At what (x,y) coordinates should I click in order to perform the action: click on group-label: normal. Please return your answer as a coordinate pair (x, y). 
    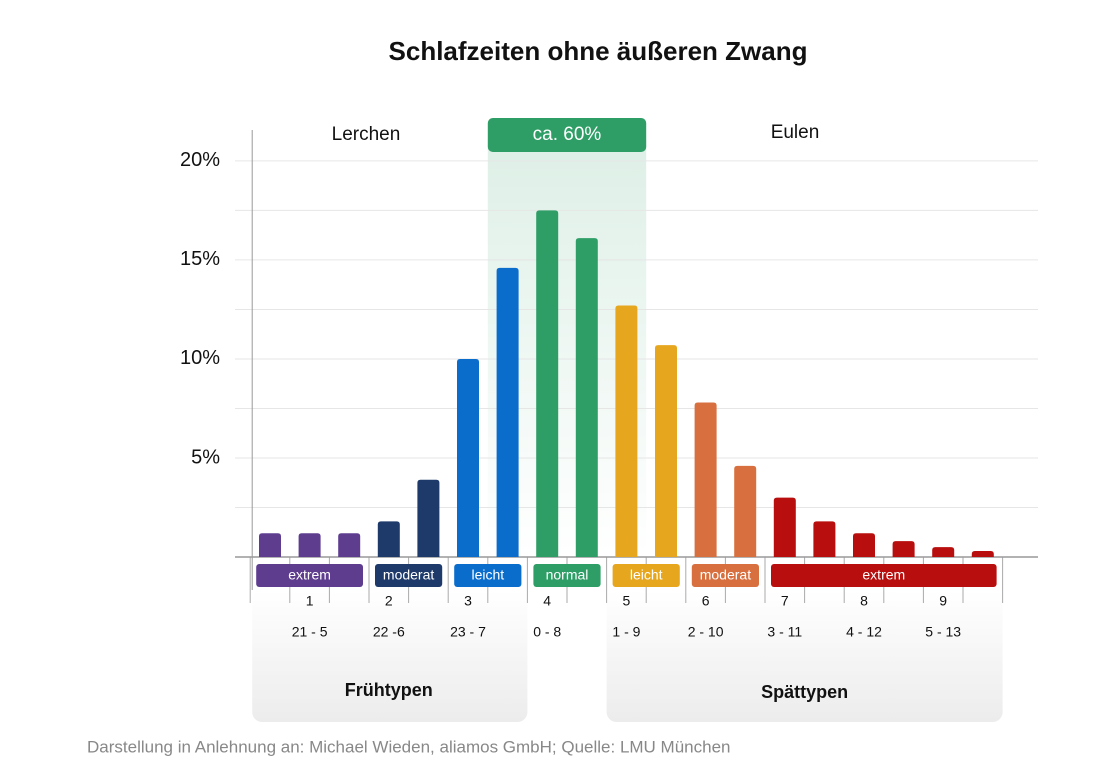
    Looking at the image, I should click on (567, 575).